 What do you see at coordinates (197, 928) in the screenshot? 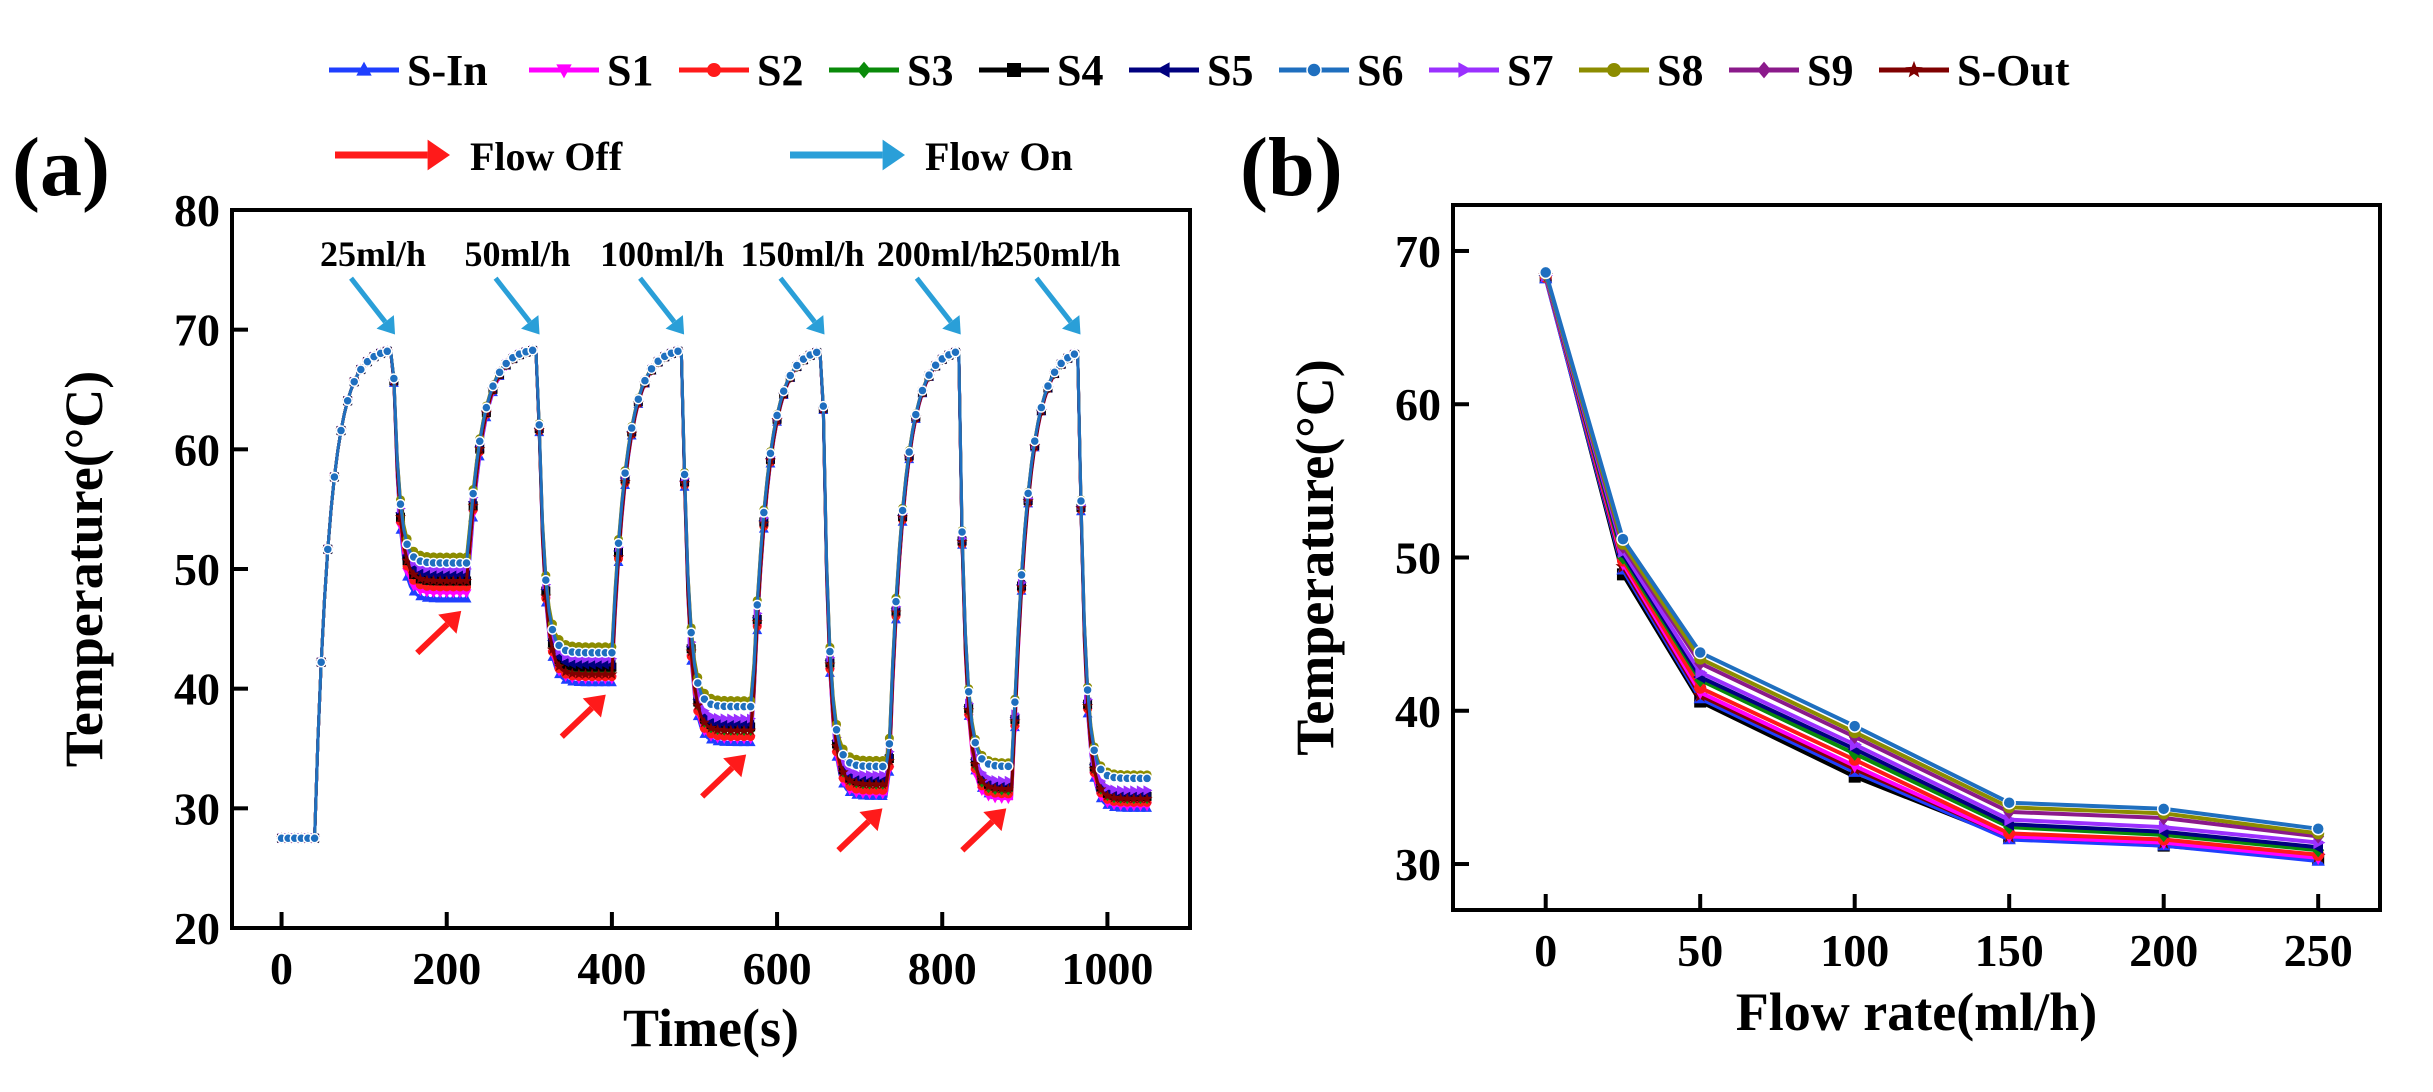
I see `y-tick-label: 20` at bounding box center [197, 928].